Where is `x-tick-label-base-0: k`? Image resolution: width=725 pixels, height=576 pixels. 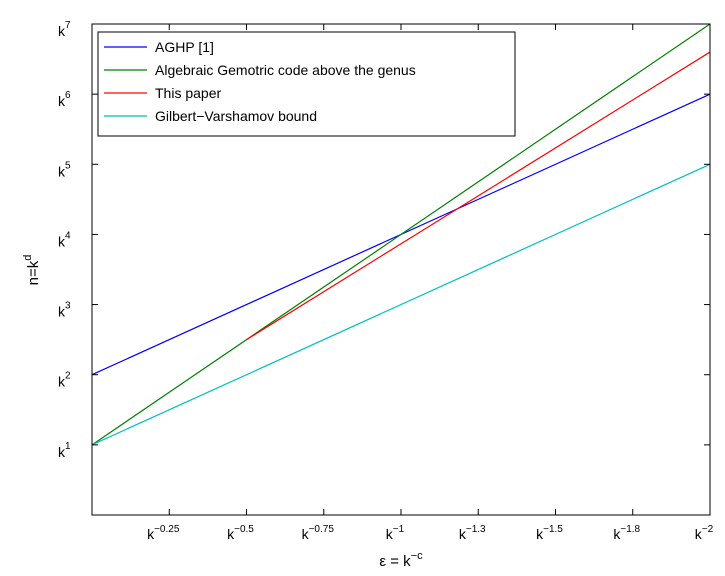
x-tick-label-base-0: k is located at coordinates (151, 534).